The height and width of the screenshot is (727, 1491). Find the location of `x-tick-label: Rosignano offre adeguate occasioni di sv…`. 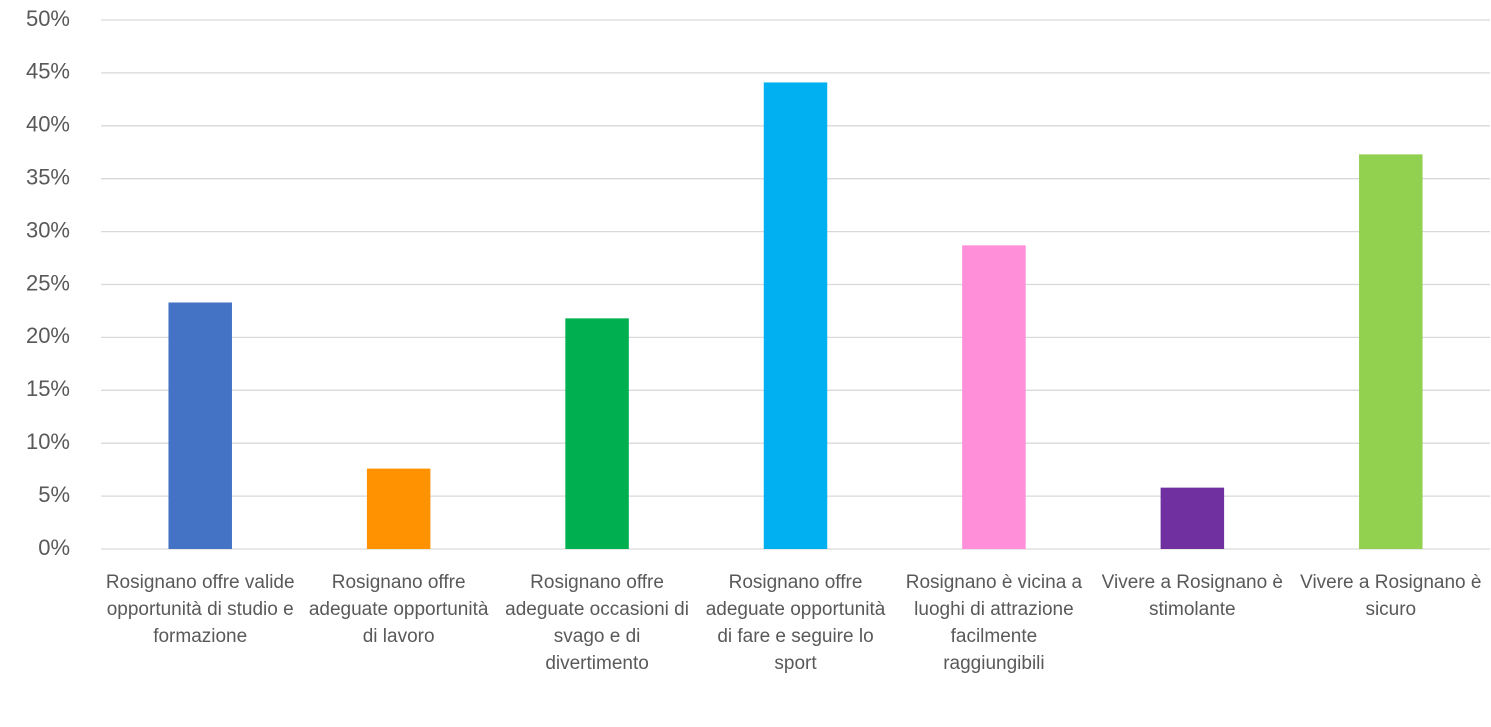

x-tick-label: Rosignano offre adeguate occasioni di sv… is located at coordinates (597, 623).